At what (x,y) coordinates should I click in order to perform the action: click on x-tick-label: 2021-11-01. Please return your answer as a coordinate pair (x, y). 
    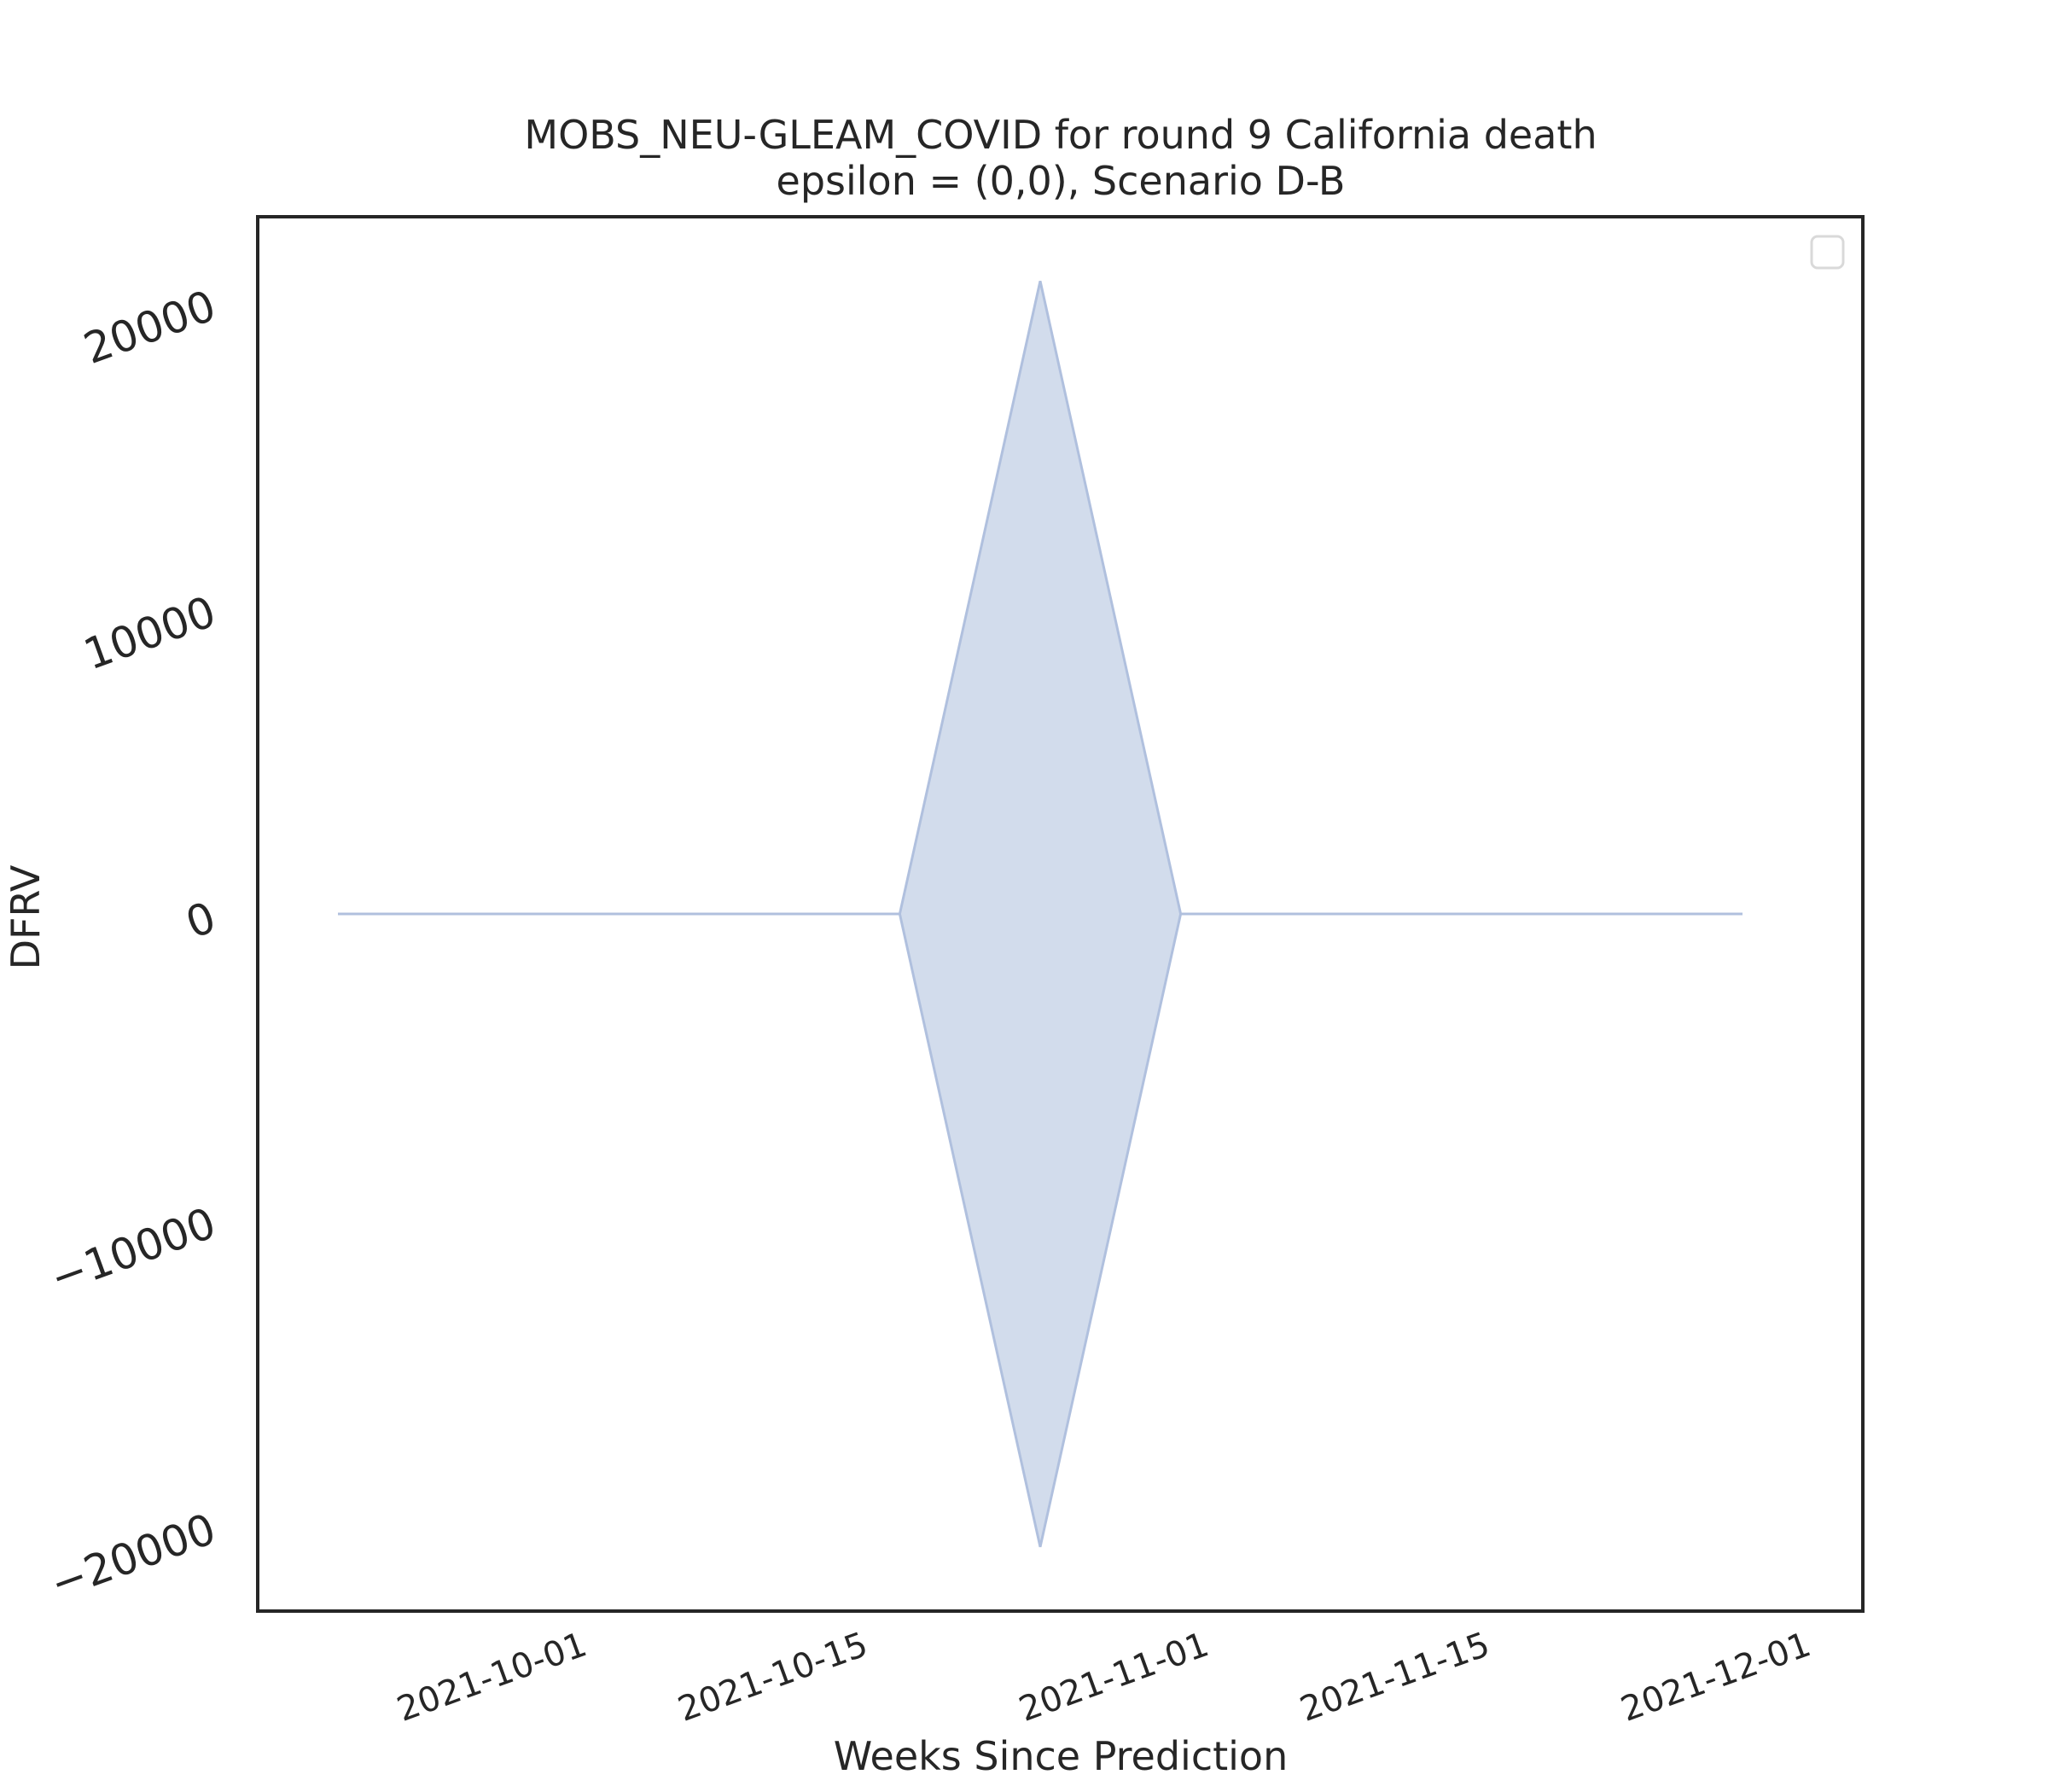
    Looking at the image, I should click on (1113, 1677).